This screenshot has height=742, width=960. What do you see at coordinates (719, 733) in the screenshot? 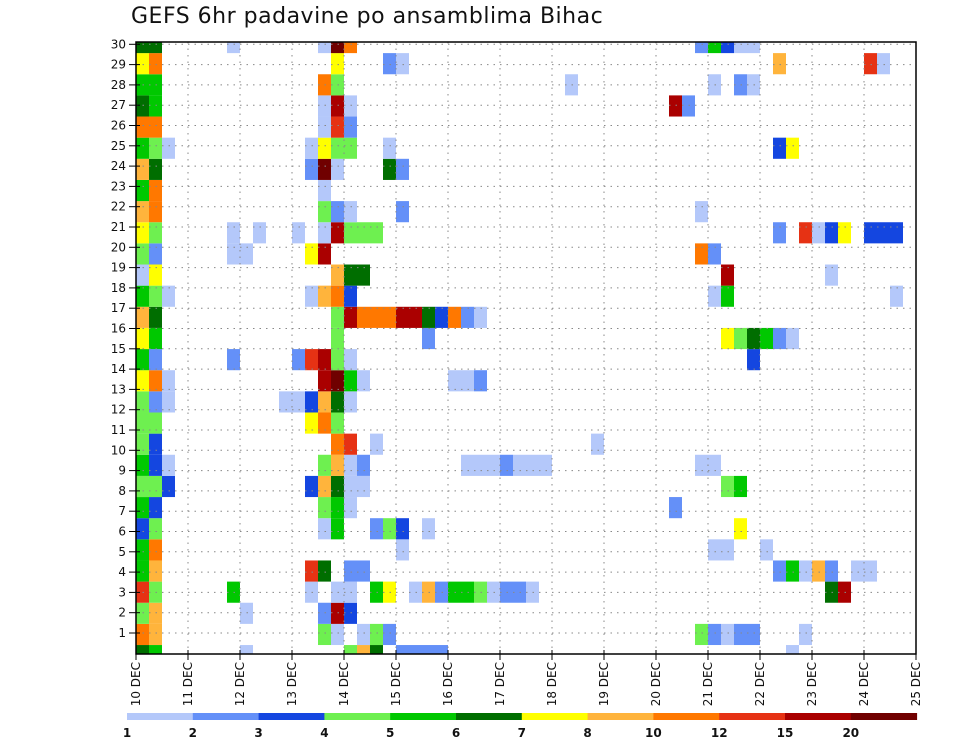
I see `colorbar-label: 12` at bounding box center [719, 733].